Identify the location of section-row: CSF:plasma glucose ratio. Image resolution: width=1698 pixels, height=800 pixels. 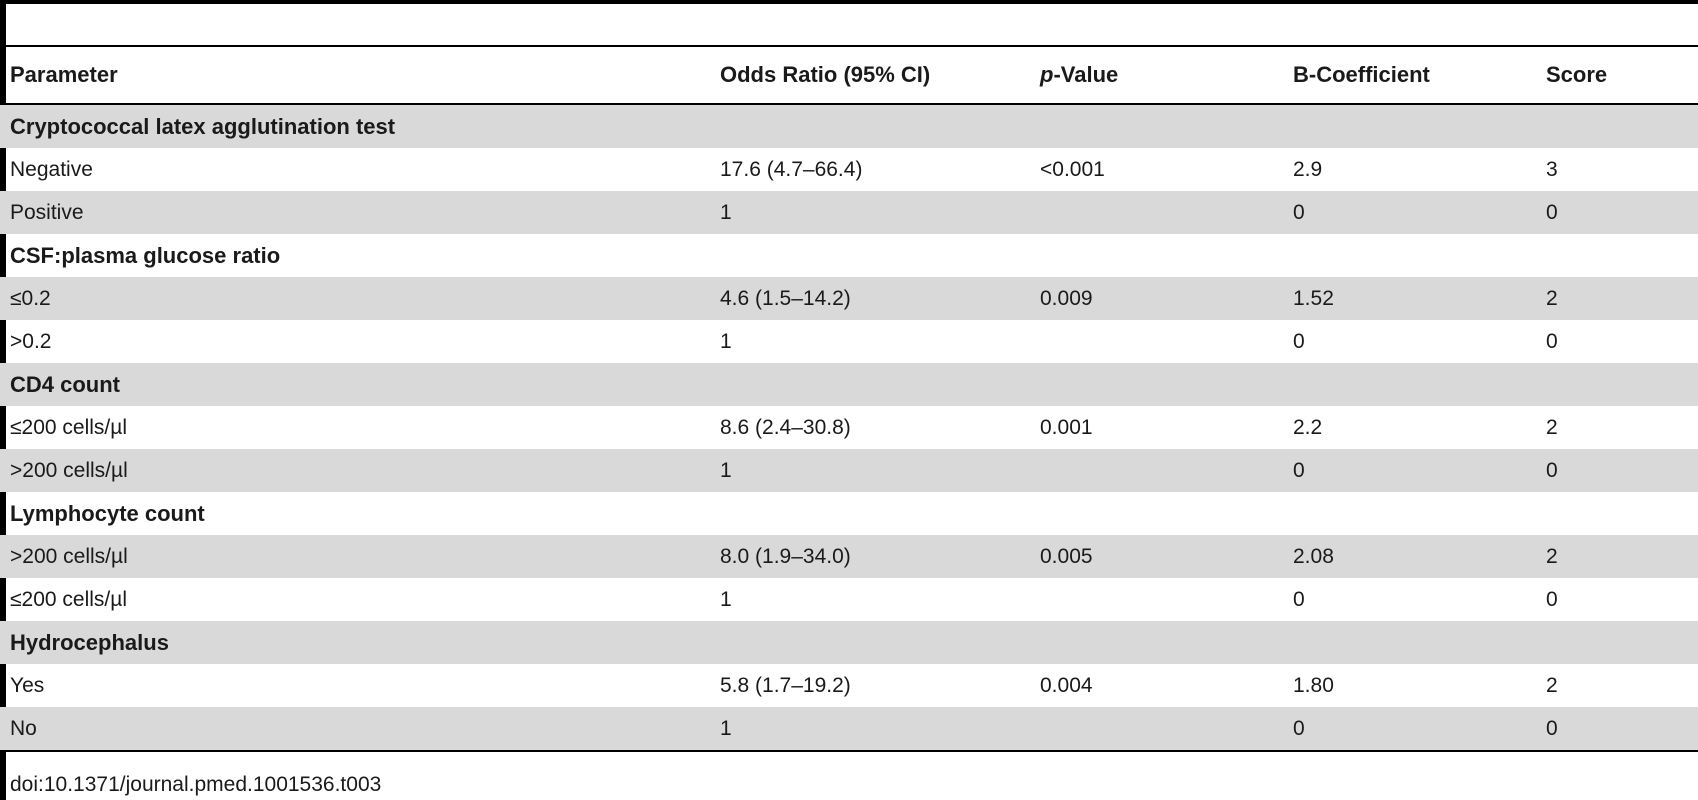
(849, 255).